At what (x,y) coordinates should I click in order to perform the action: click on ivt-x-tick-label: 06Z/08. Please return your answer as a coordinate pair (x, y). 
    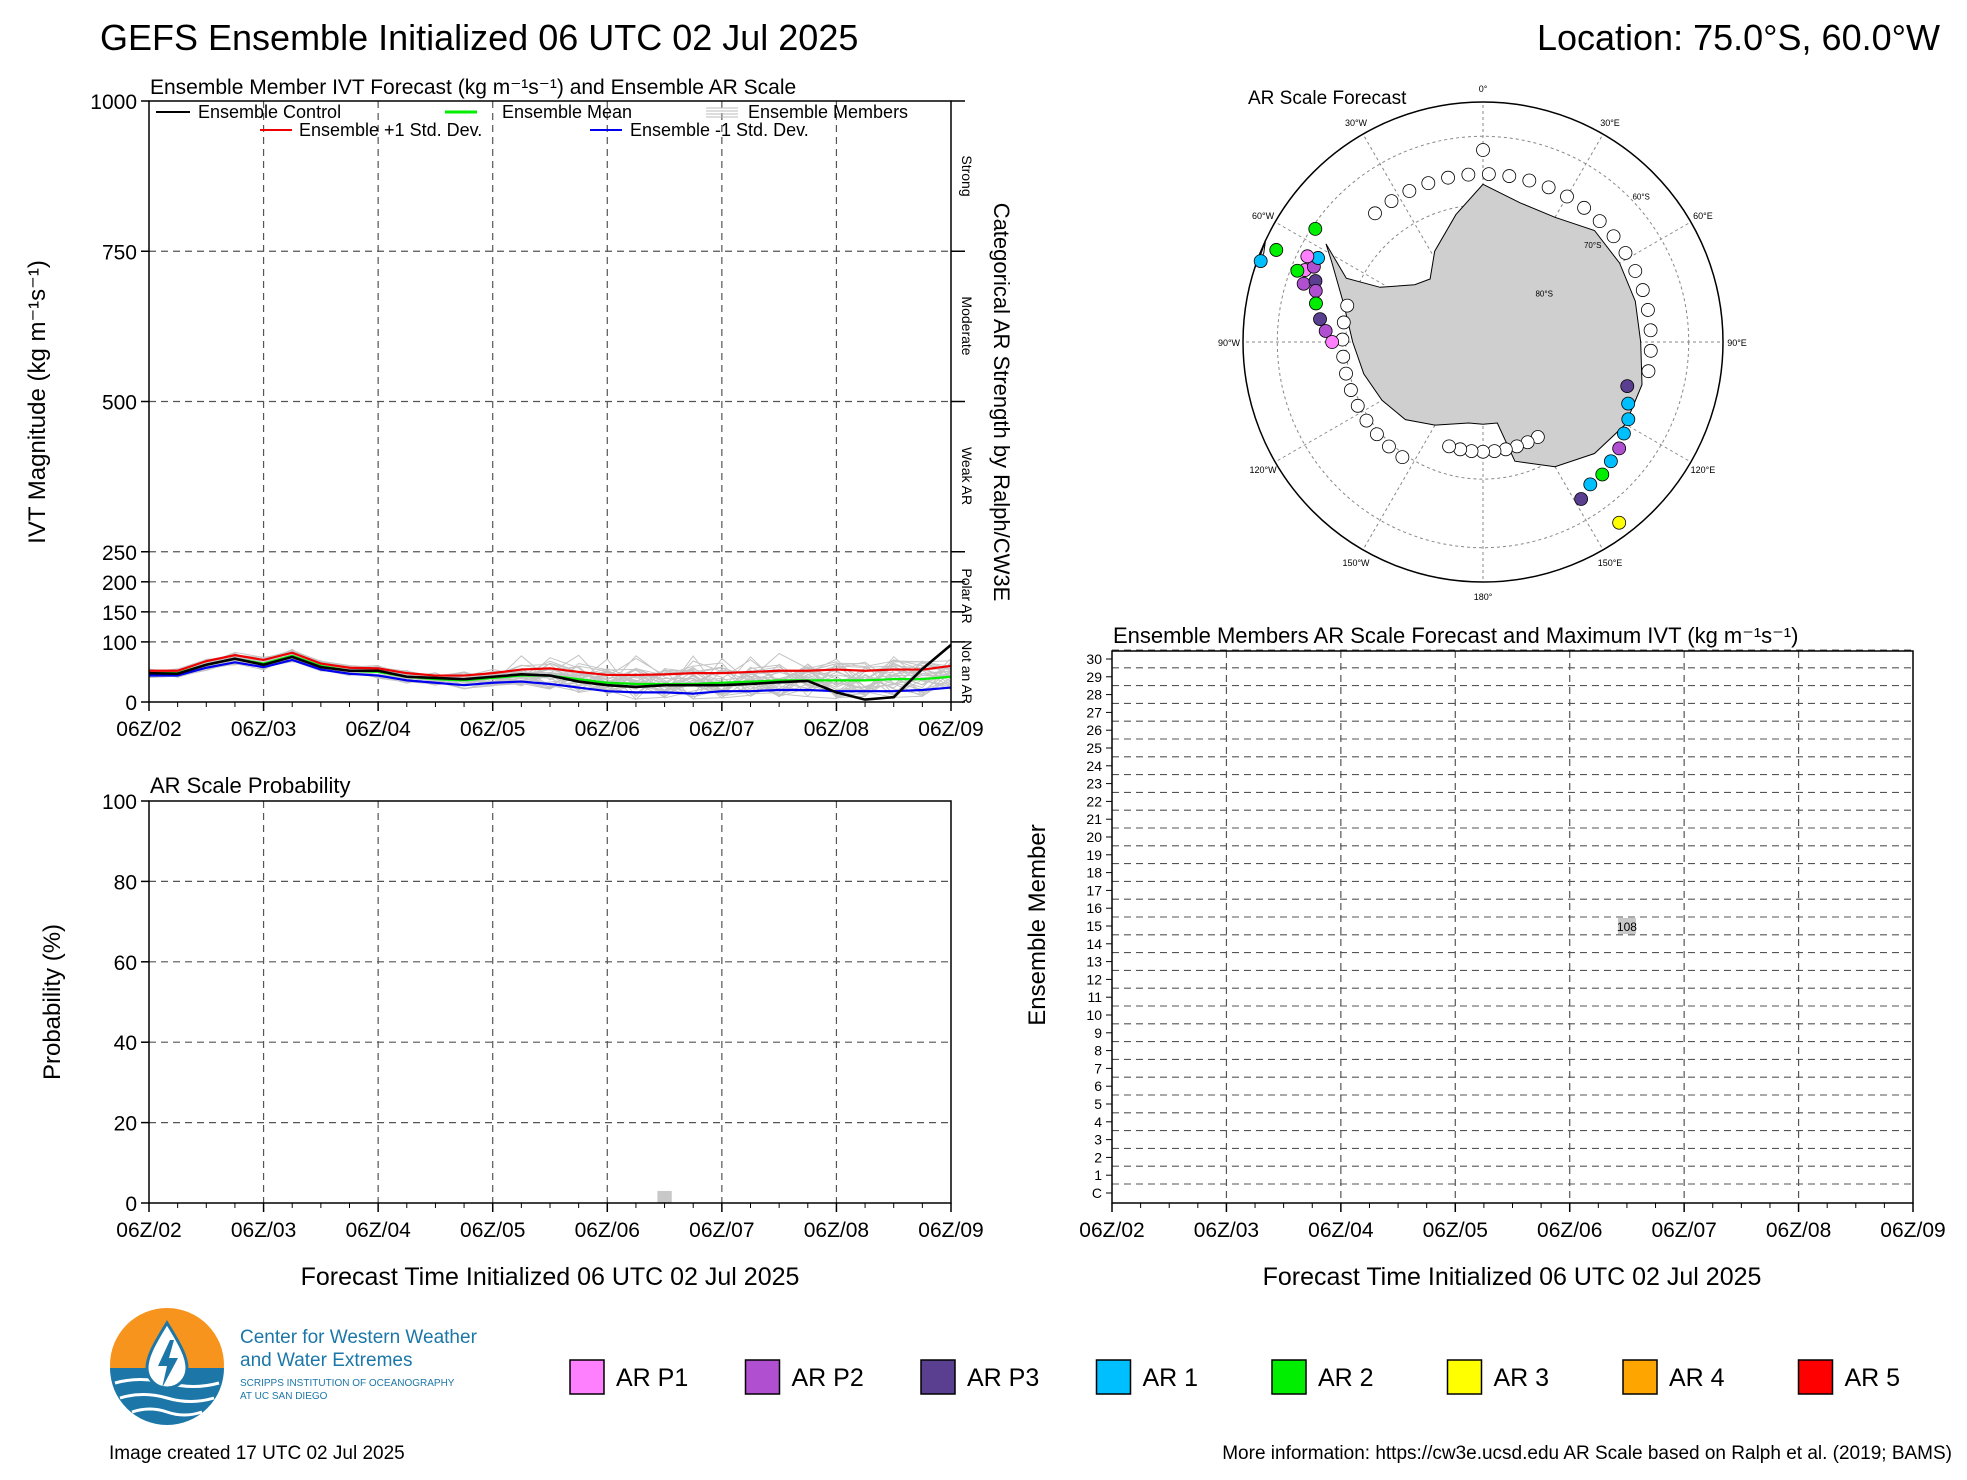
    Looking at the image, I should click on (836, 729).